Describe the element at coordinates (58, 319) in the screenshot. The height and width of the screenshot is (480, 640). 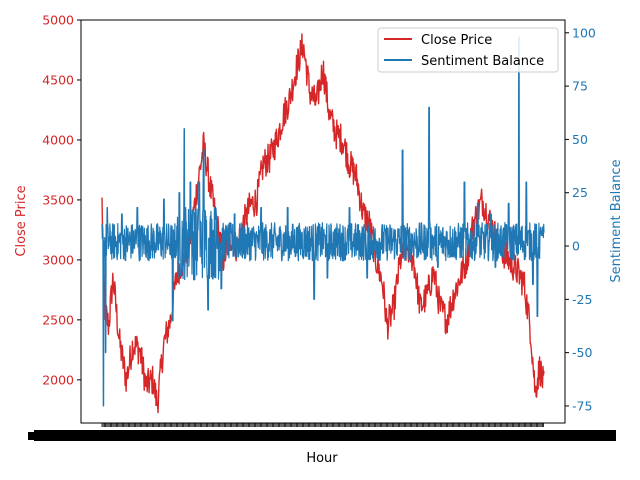
I see `left-y-tick-label: 2500` at that location.